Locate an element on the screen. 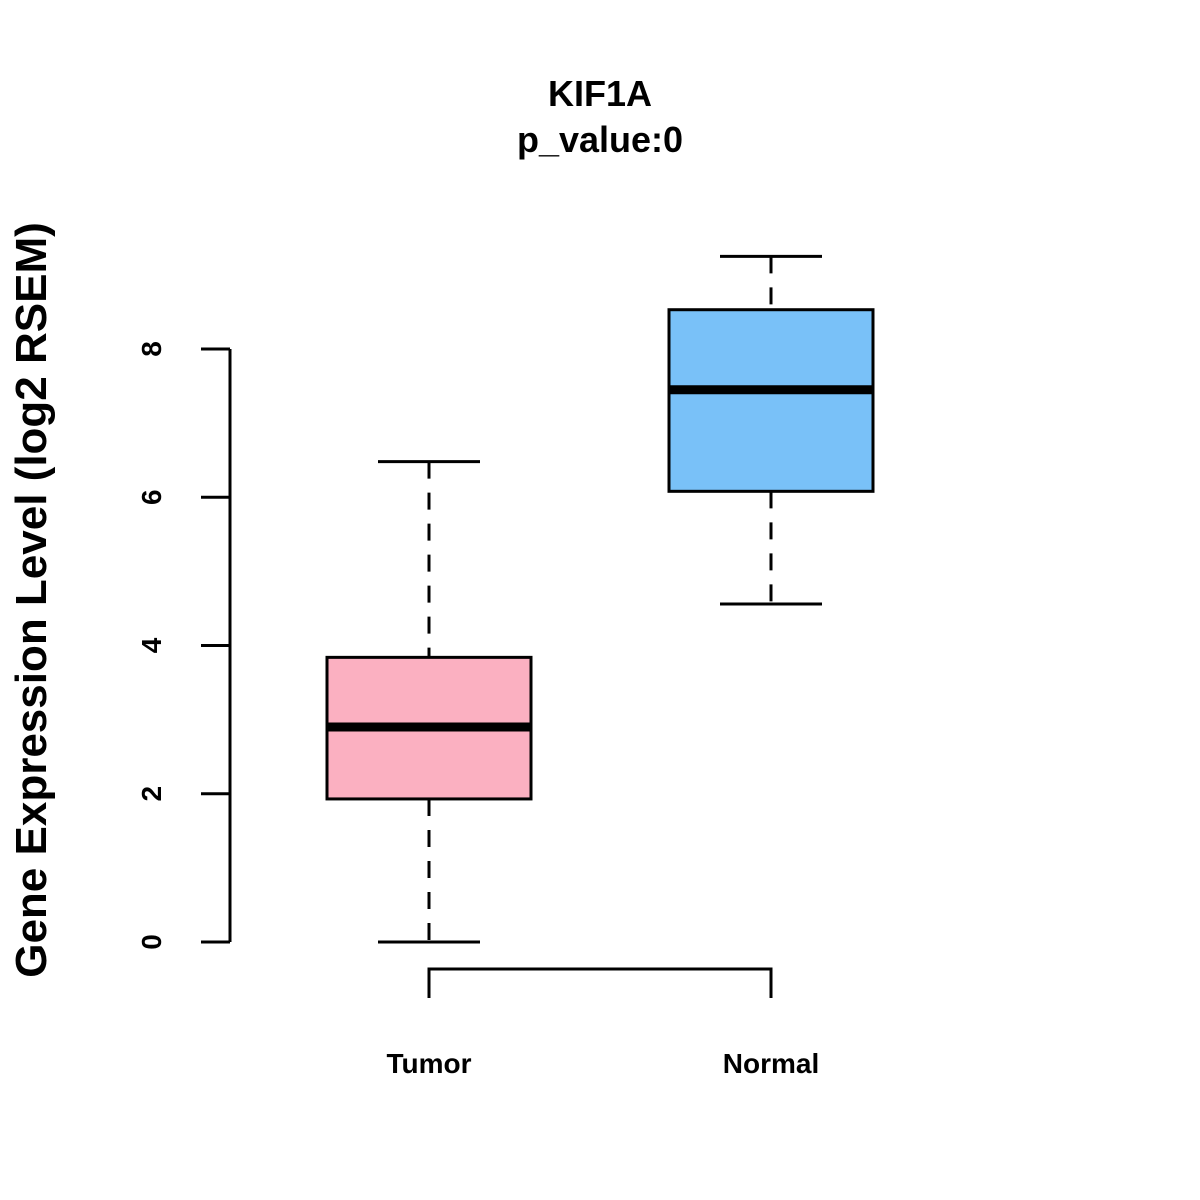 The height and width of the screenshot is (1200, 1200). bracket-line is located at coordinates (600, 982).